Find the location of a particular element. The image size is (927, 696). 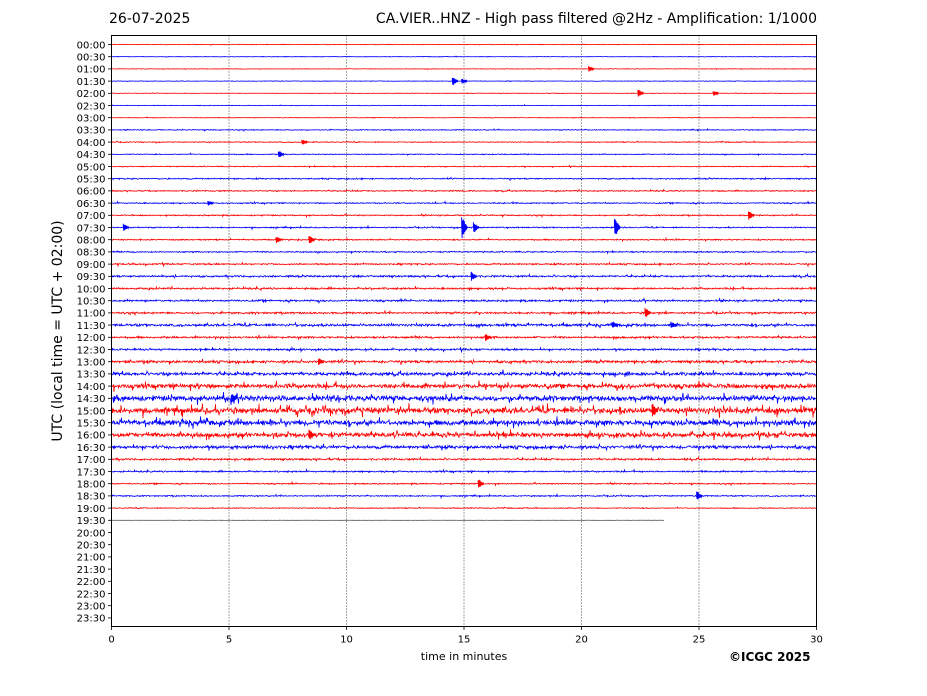

x-tick-label: 0 is located at coordinates (111, 640).